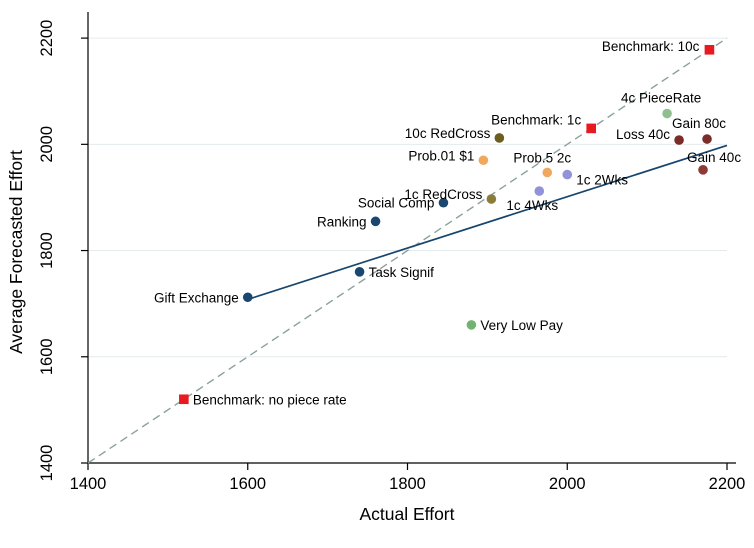  I want to click on data-point-label: Ranking, so click(342, 221).